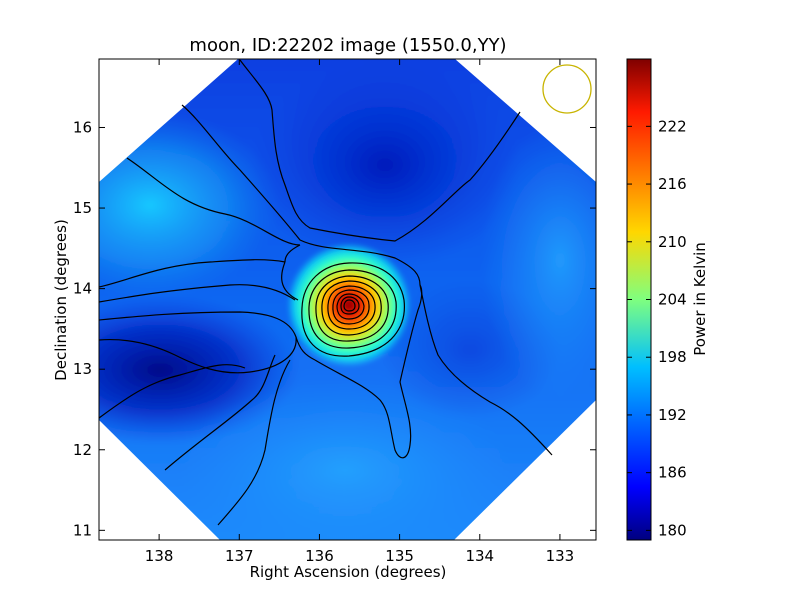  I want to click on colorbar: 180 186 192 198 204 210 216 222 Power in Kelvin, so click(667, 299).